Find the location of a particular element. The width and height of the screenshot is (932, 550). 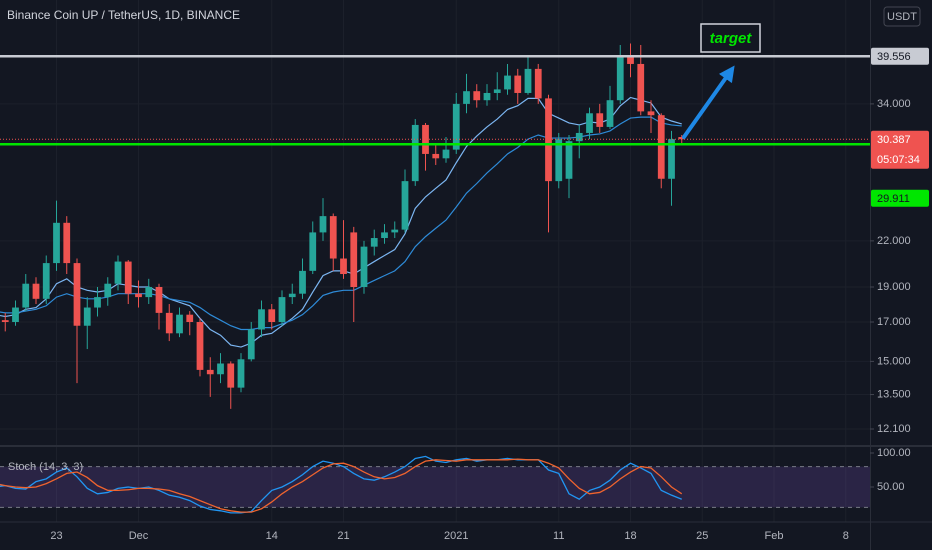

currency-badge is located at coordinates (902, 16).